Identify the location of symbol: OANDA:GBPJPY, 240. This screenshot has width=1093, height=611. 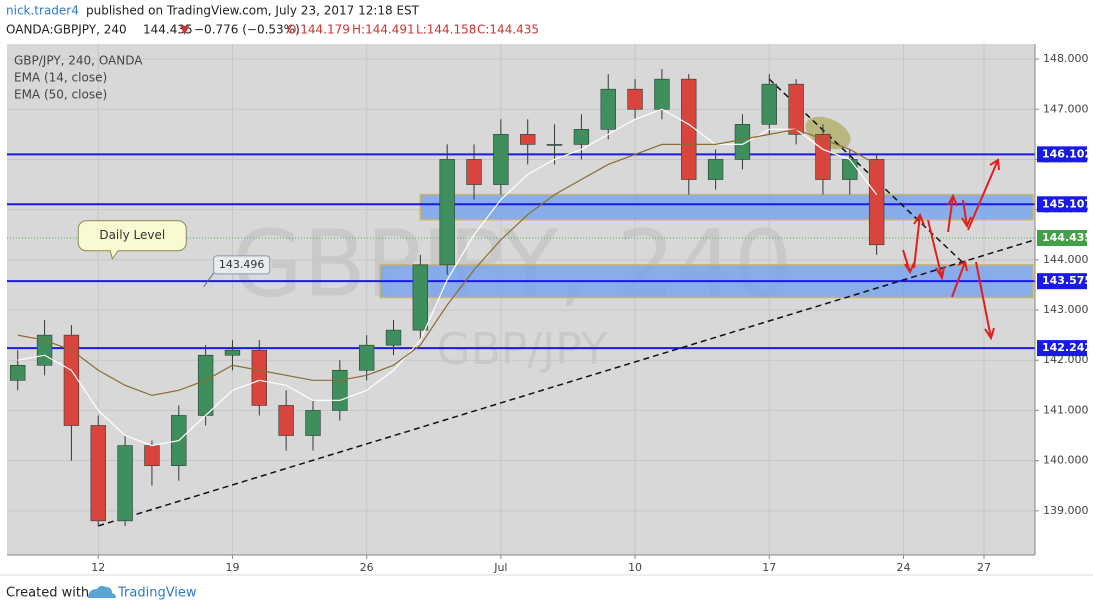
(66, 30).